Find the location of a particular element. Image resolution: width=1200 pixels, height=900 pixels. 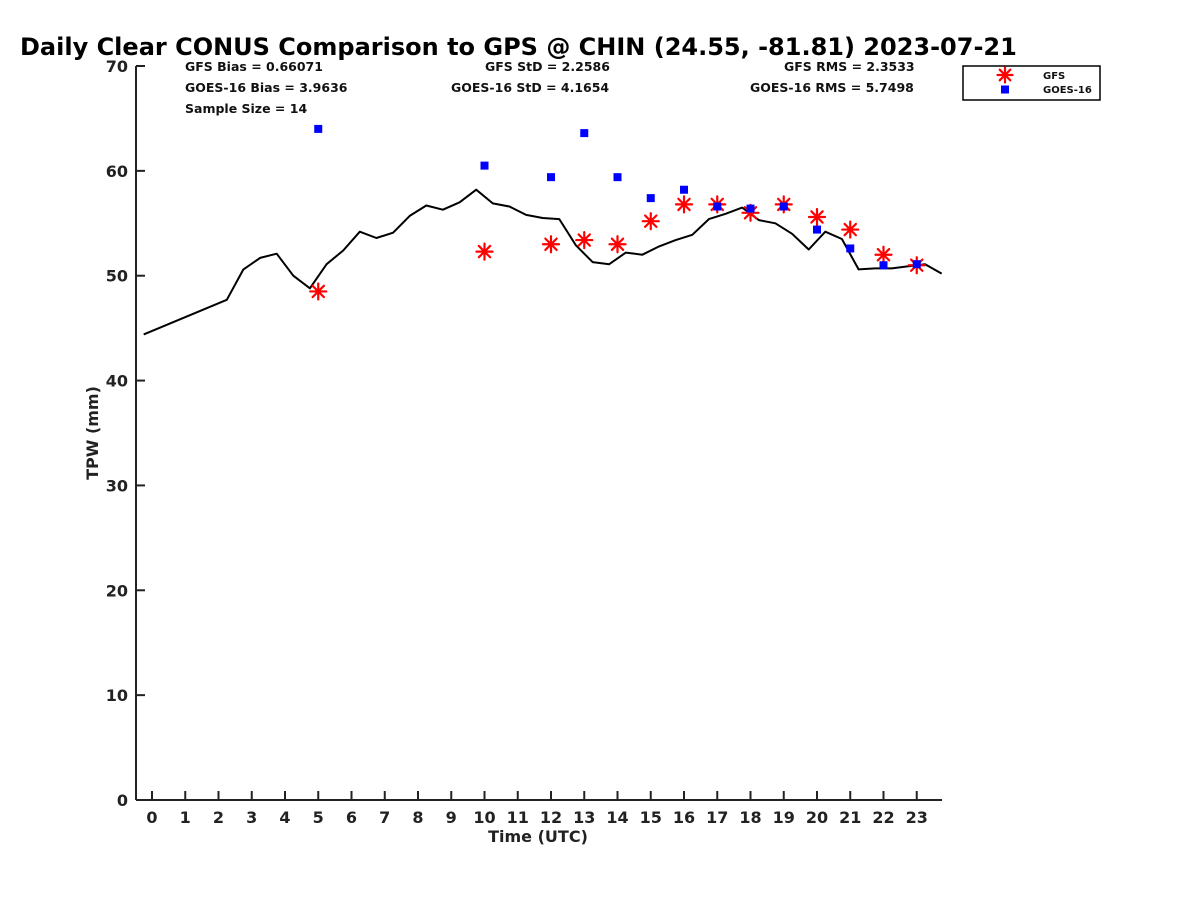

x-tick-label: 16 is located at coordinates (684, 817).